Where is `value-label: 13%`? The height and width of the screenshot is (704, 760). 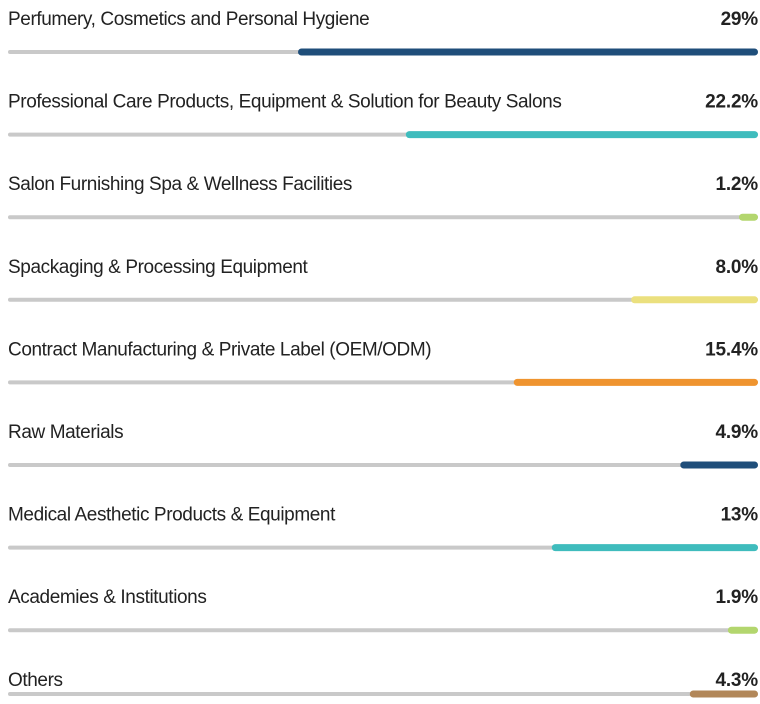
value-label: 13% is located at coordinates (740, 515).